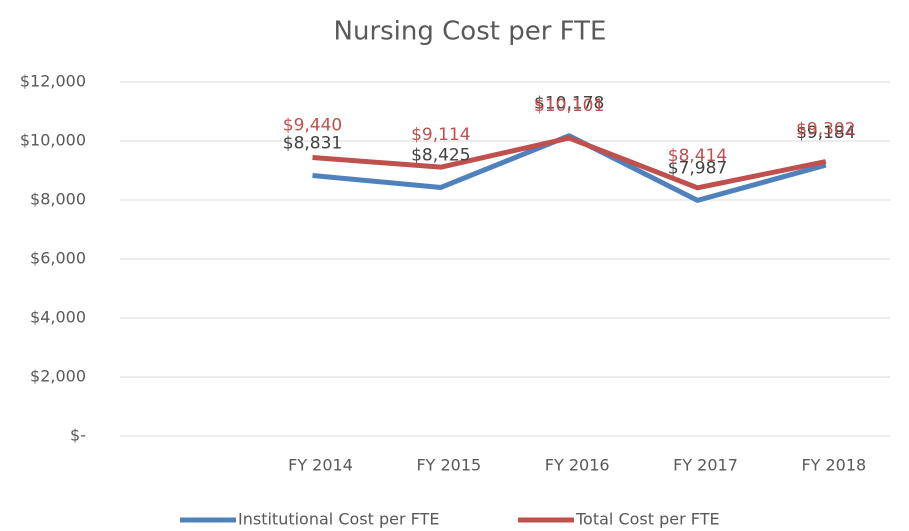  What do you see at coordinates (470, 32) in the screenshot?
I see `chart-title: Nursing Cost per FTE` at bounding box center [470, 32].